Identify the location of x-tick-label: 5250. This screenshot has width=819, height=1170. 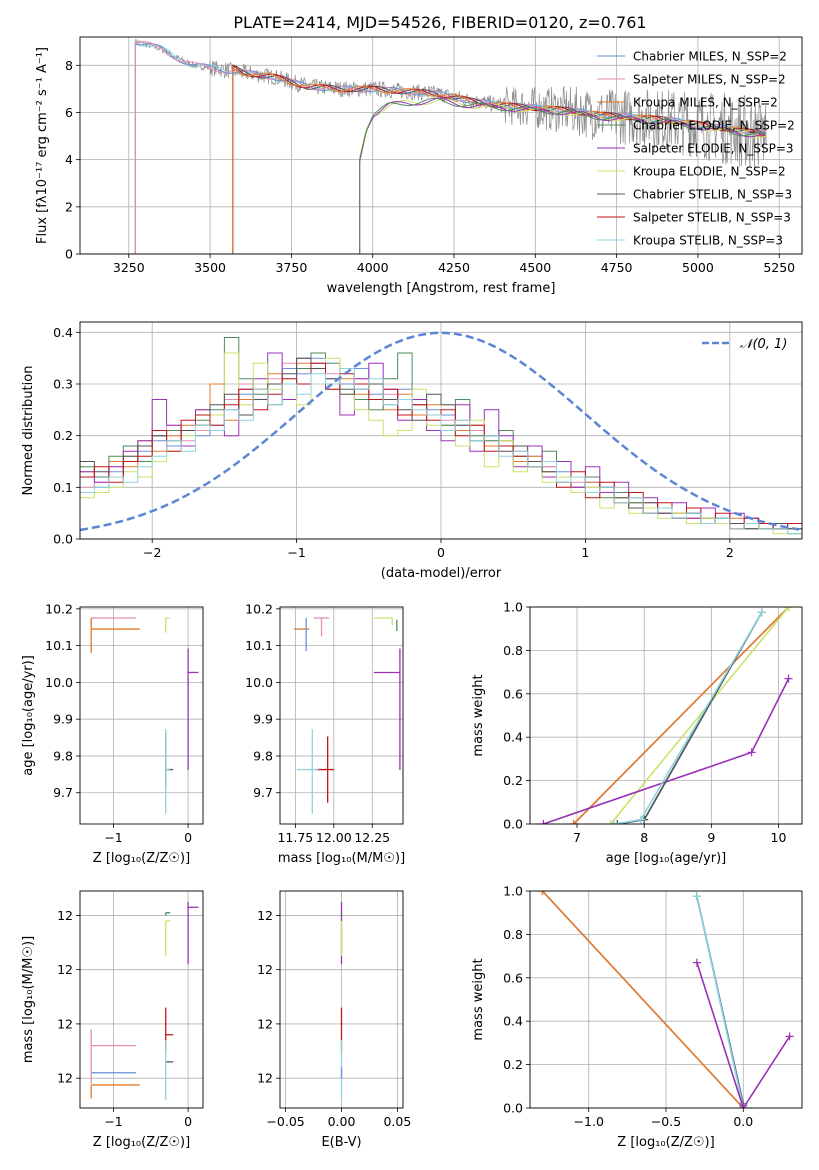
(779, 267).